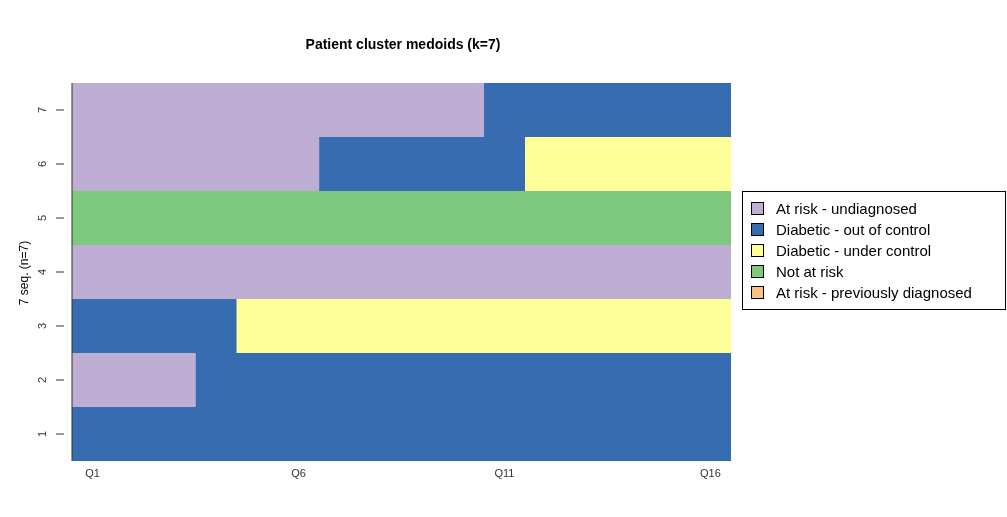  I want to click on legend-label: At risk - previously diagnosed, so click(874, 293).